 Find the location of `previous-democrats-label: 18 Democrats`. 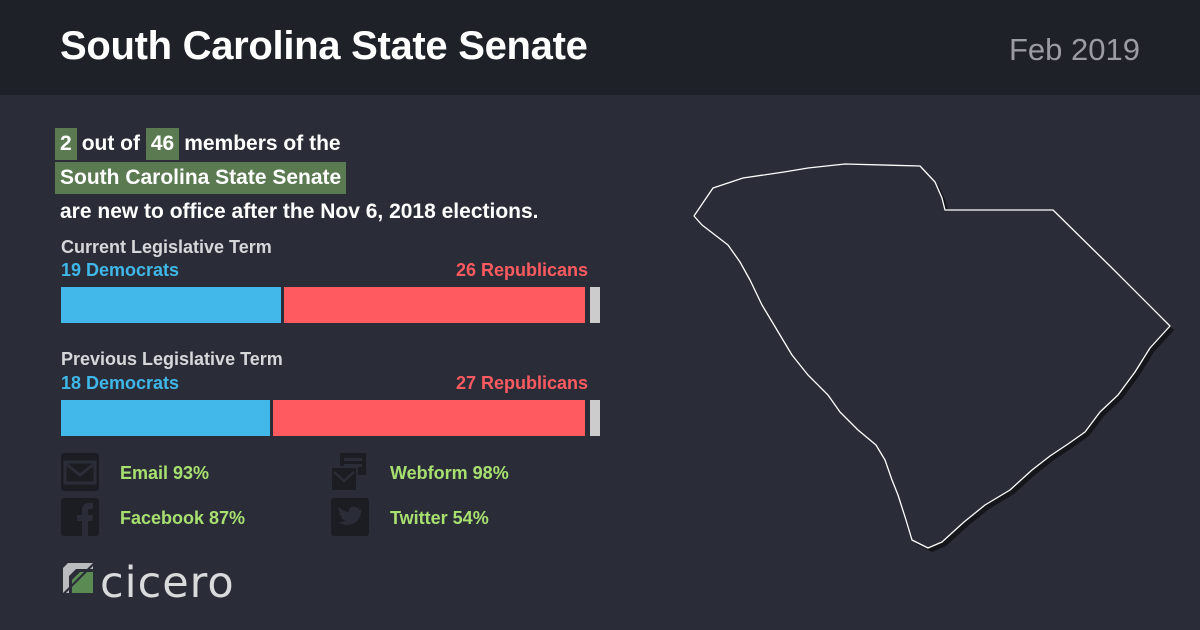

previous-democrats-label: 18 Democrats is located at coordinates (120, 383).